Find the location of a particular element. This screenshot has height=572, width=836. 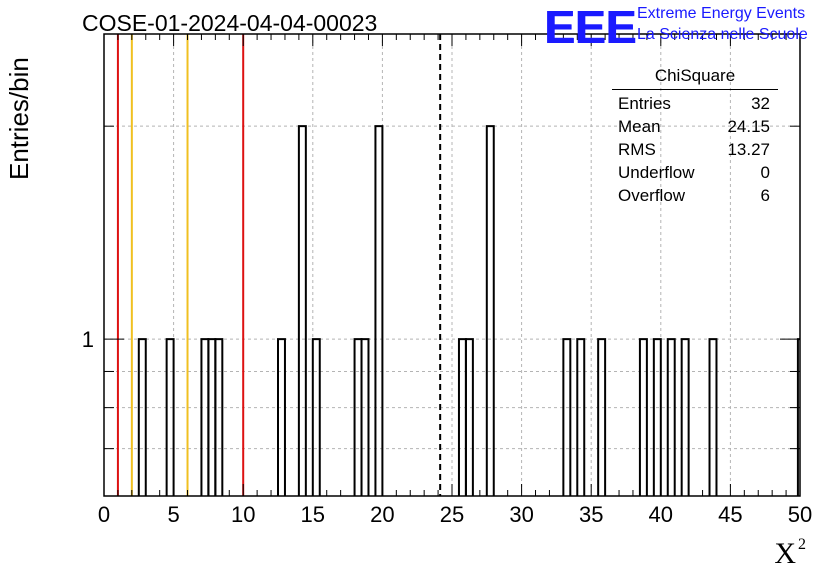

logo-caption-line2: La Scienza nelle Scuole is located at coordinates (722, 34).